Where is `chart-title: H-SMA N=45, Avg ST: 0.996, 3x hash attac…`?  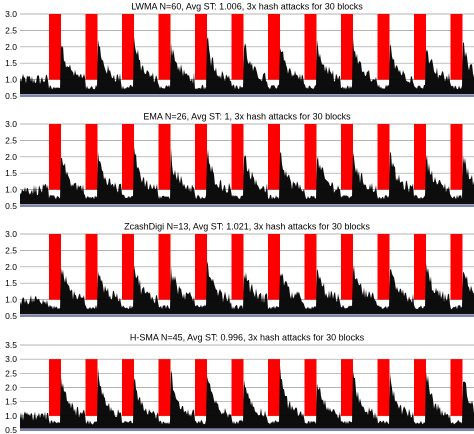
chart-title: H-SMA N=45, Avg ST: 0.996, 3x hash attac… is located at coordinates (247, 338).